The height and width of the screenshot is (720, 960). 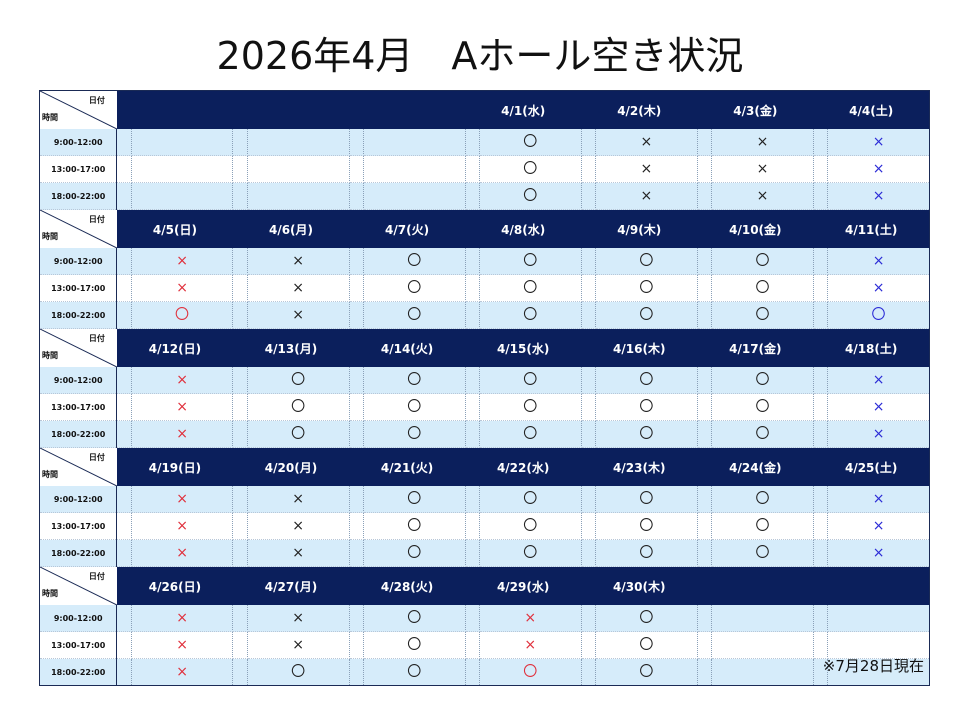 I want to click on day-header: 4/25(土), so click(x=871, y=466).